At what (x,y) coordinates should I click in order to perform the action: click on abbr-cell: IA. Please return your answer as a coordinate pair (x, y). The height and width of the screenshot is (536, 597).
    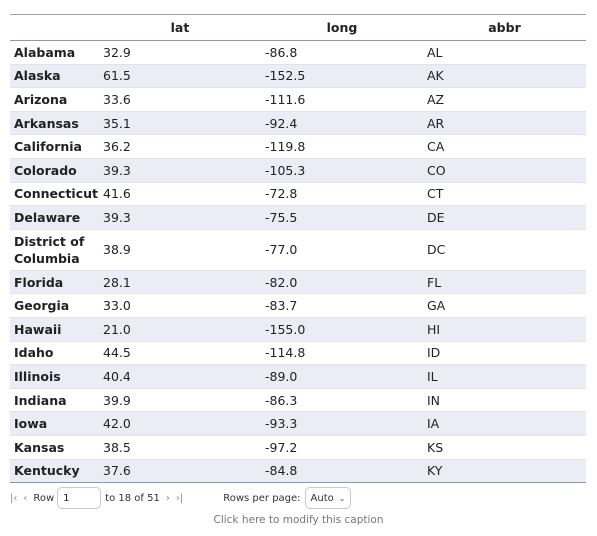
    Looking at the image, I should click on (433, 424).